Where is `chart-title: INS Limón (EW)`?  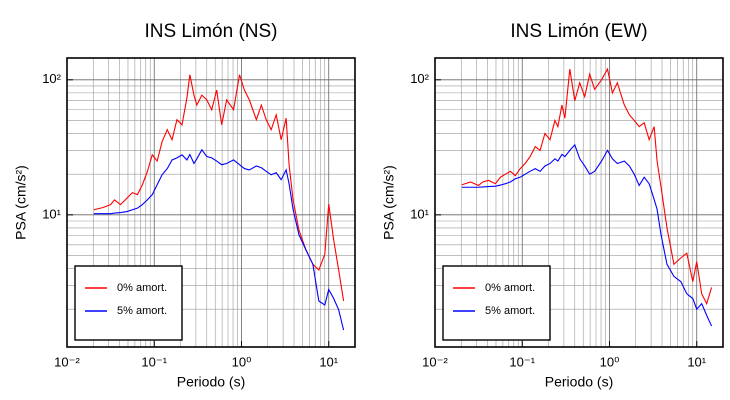
chart-title: INS Limón (EW) is located at coordinates (578, 31).